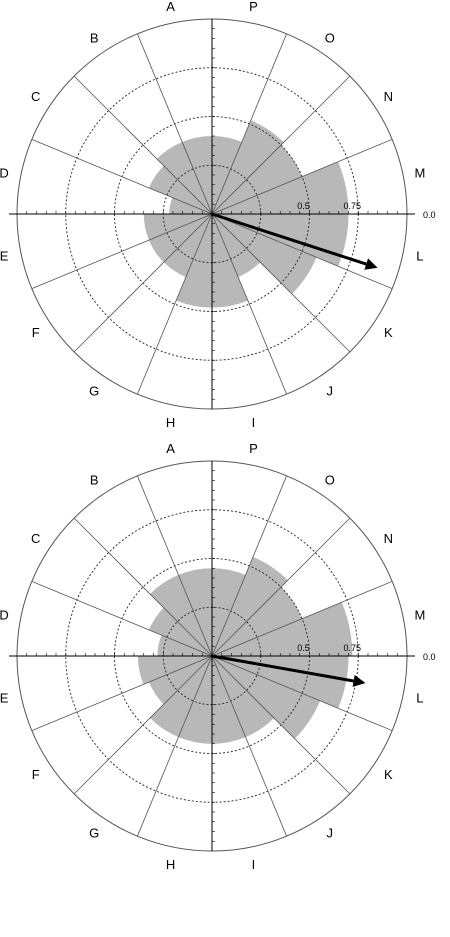 This screenshot has height=937, width=450. I want to click on wedge-K, so click(264, 254).